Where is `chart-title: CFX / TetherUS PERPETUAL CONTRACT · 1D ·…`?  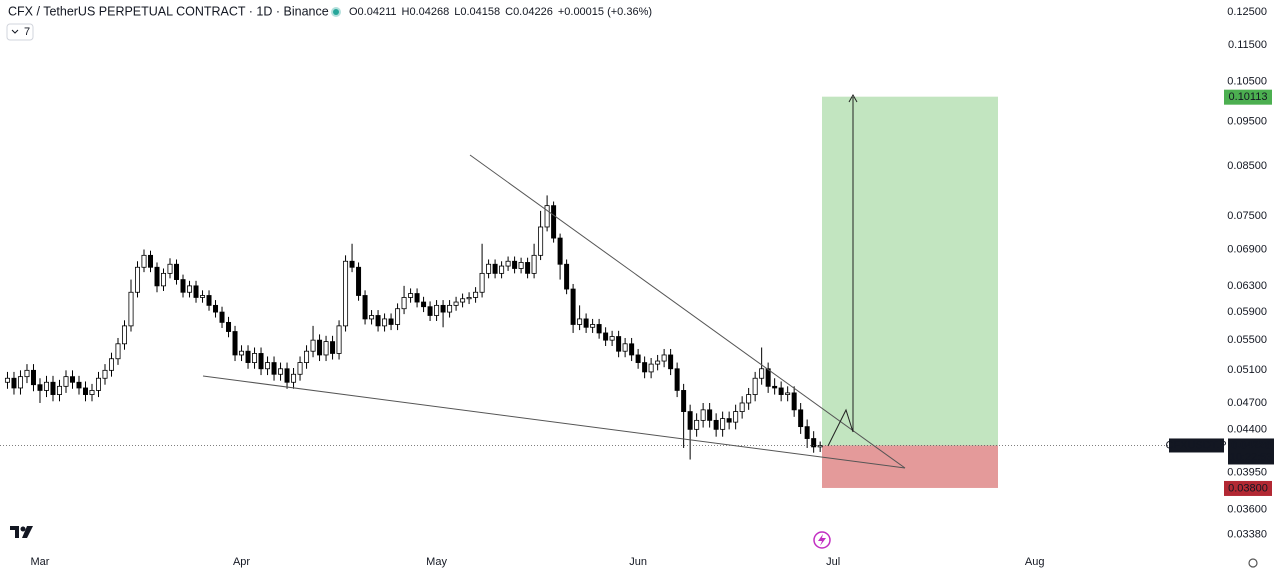 chart-title: CFX / TetherUS PERPETUAL CONTRACT · 1D ·… is located at coordinates (168, 11).